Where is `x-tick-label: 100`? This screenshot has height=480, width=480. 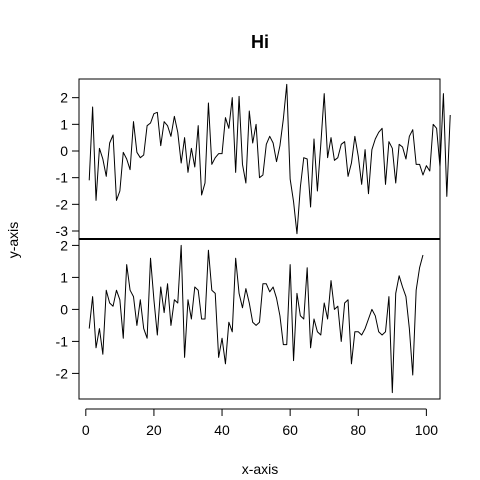 x-tick-label: 100 is located at coordinates (427, 430).